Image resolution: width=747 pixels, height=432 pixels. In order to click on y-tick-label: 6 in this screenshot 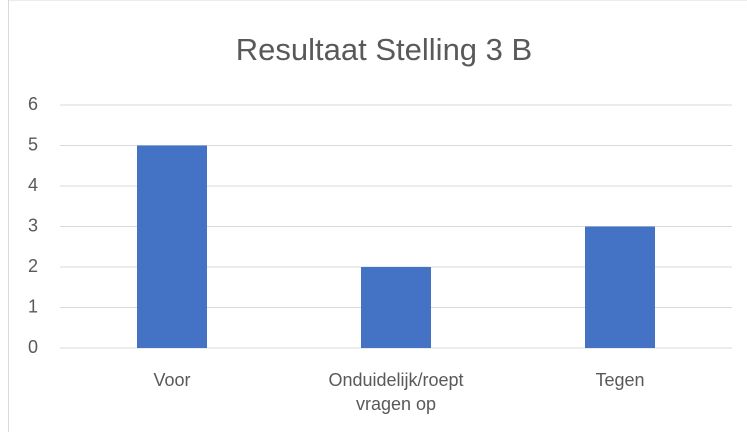, I will do `click(33, 104)`.